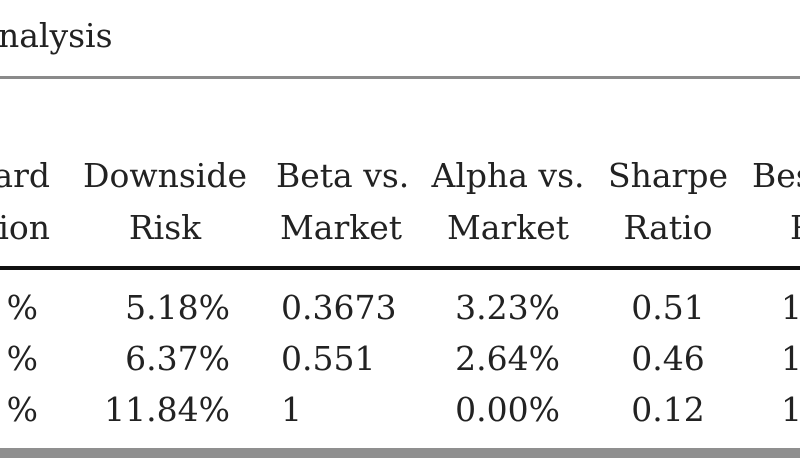 This screenshot has height=476, width=800. Describe the element at coordinates (339, 307) in the screenshot. I see `cell-beta: 0.3673` at that location.